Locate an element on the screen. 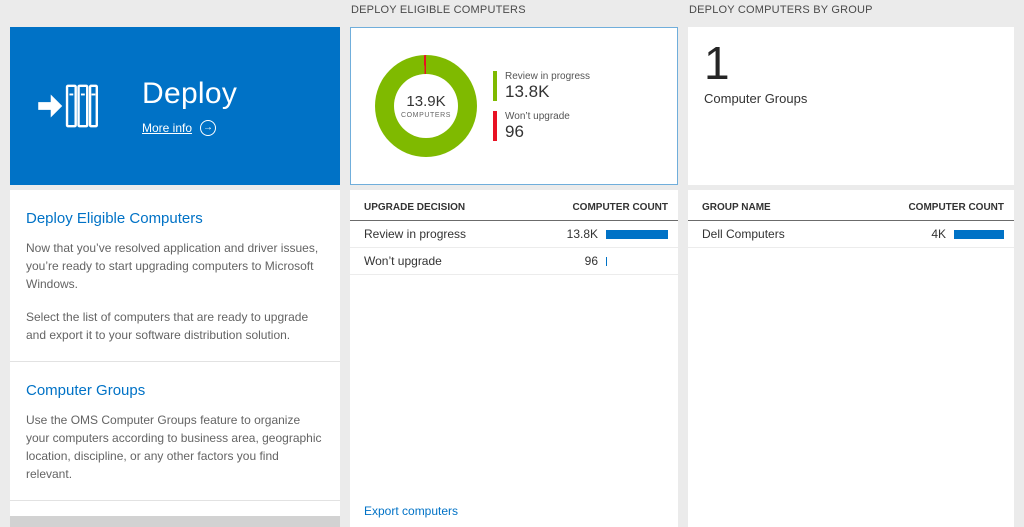 Image resolution: width=1024 pixels, height=527 pixels. donut-chart: 13.9K COMPUTERS is located at coordinates (426, 106).